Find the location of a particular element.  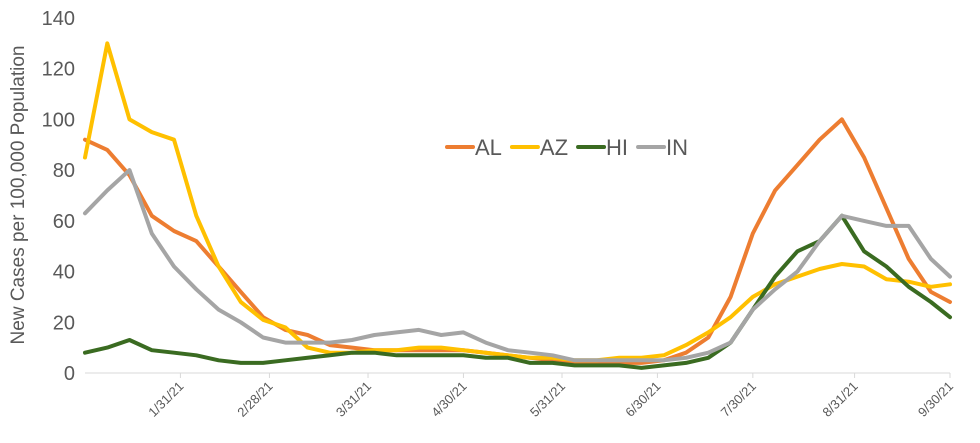

x-tick-label: 4/30/21 is located at coordinates (448, 399).